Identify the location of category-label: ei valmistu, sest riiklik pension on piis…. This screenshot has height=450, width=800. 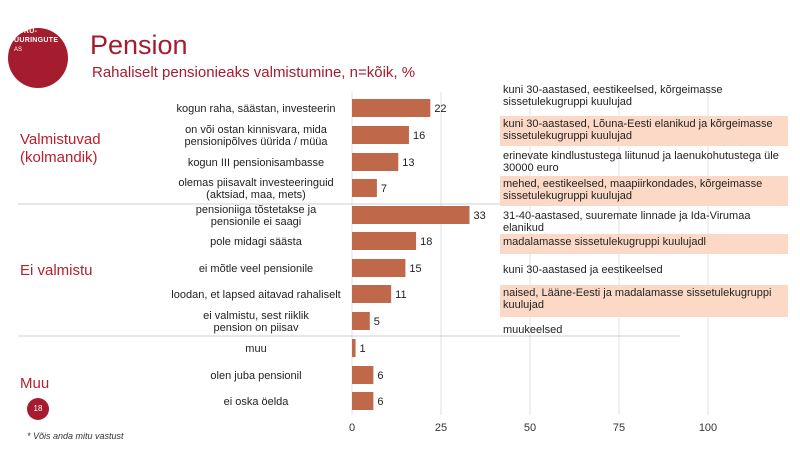
(256, 322).